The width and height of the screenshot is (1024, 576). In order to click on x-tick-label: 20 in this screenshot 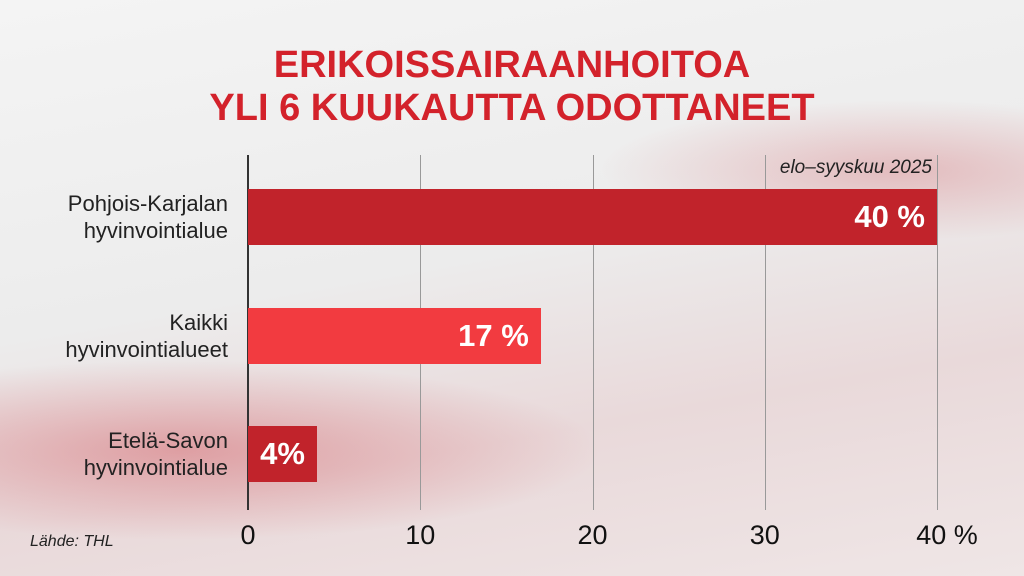, I will do `click(592, 535)`.